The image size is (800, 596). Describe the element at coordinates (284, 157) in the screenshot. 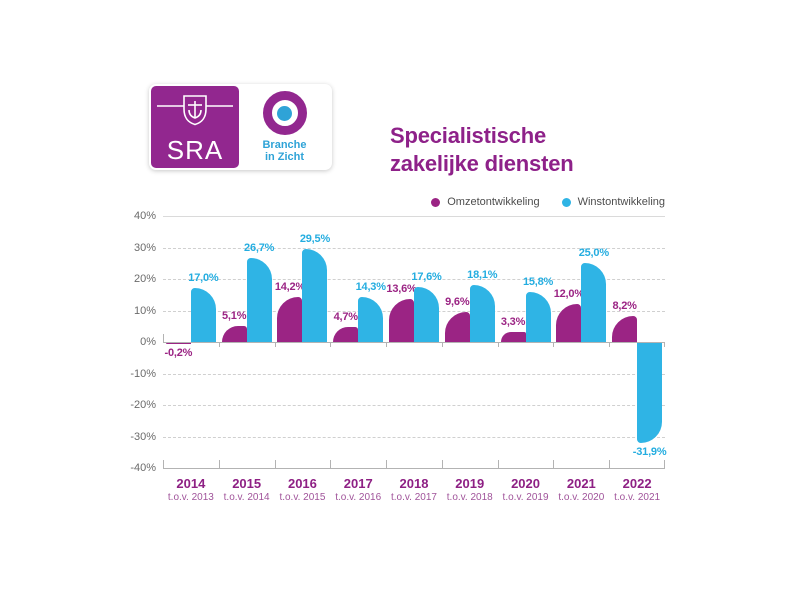

I see `tagline-line2: in Zicht` at that location.